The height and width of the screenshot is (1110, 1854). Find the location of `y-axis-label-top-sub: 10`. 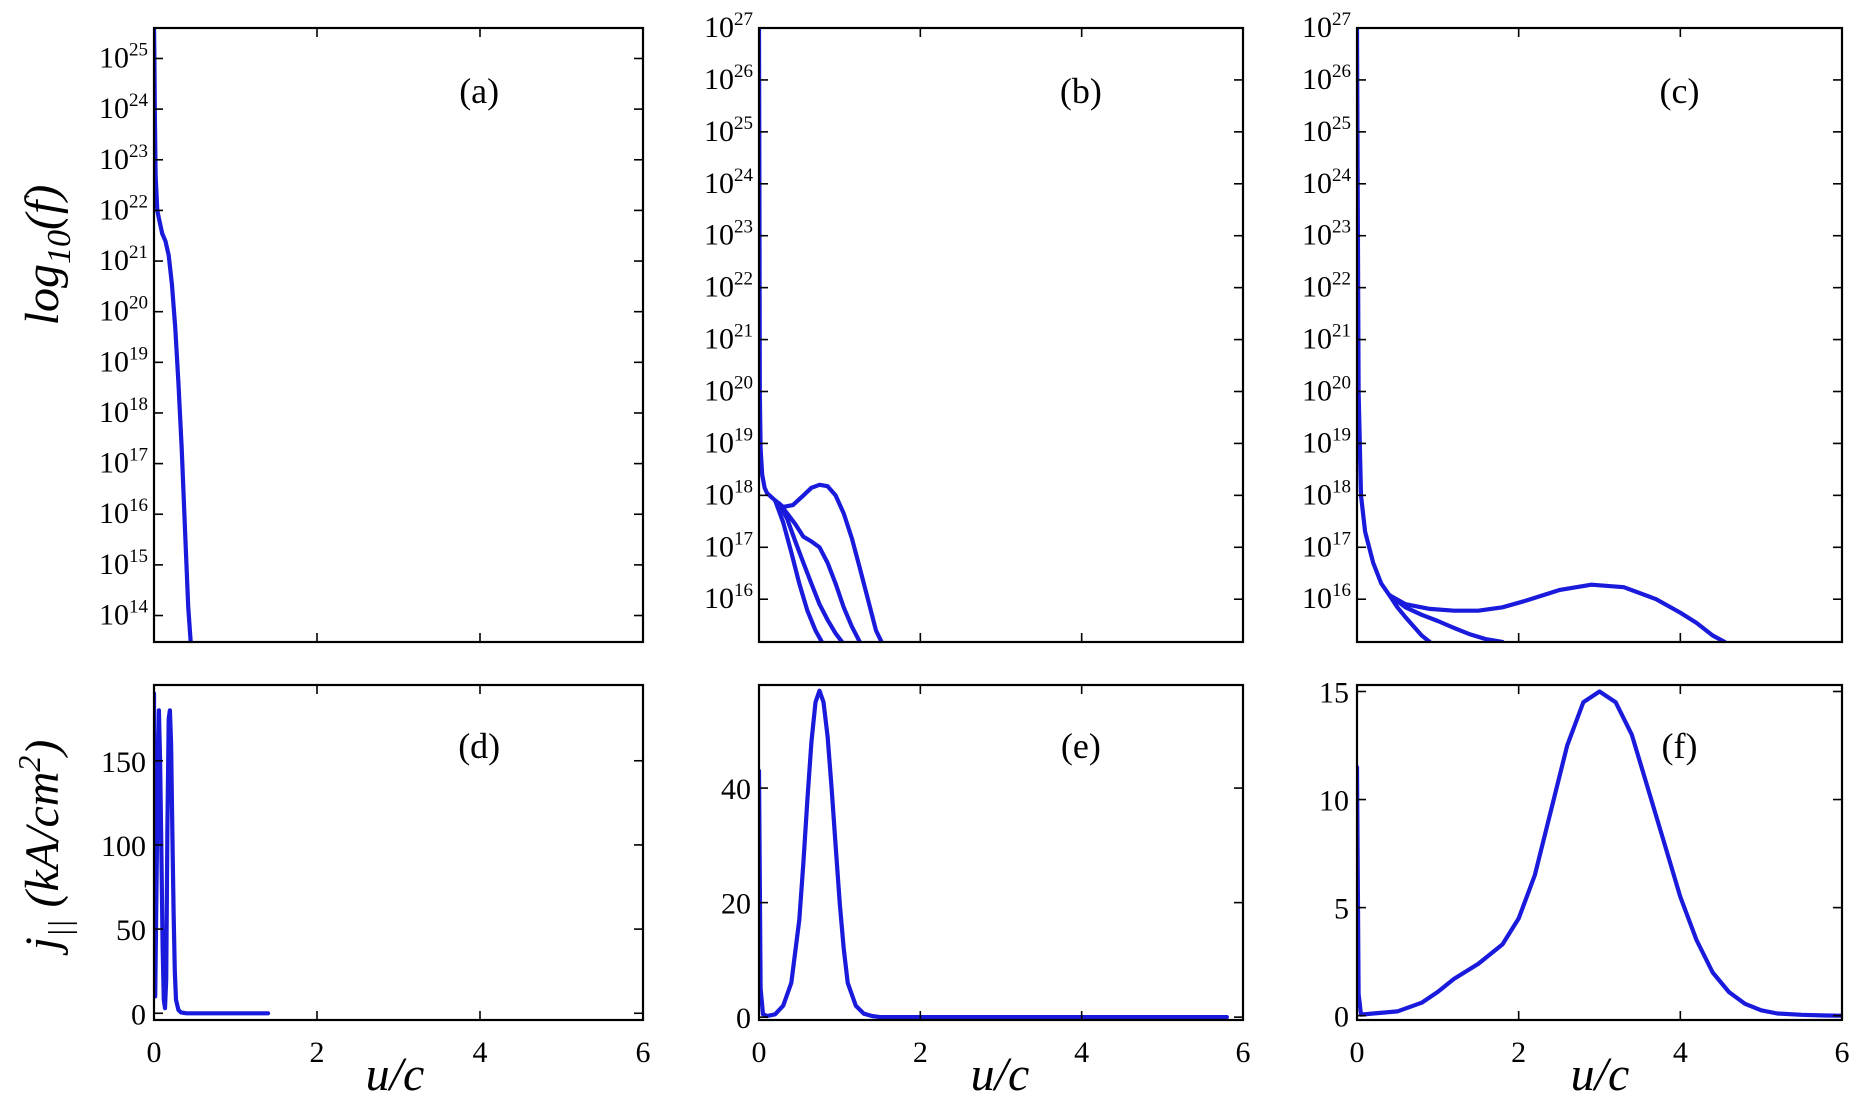

y-axis-label-top-sub: 10 is located at coordinates (59, 247).